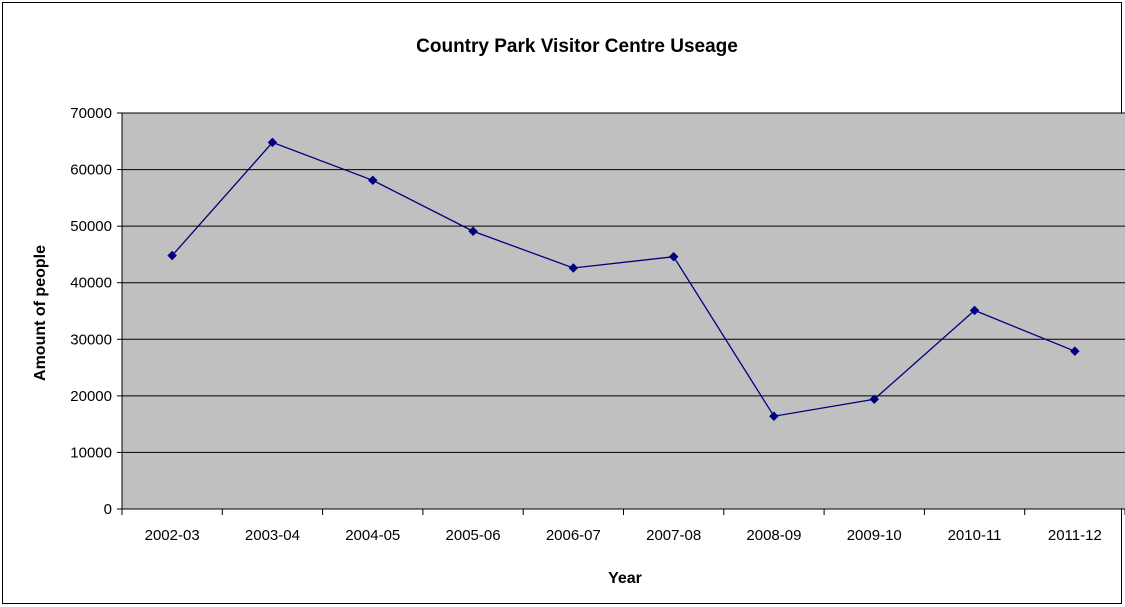 The width and height of the screenshot is (1125, 607). Describe the element at coordinates (91, 452) in the screenshot. I see `y-tick-label: 10000` at that location.